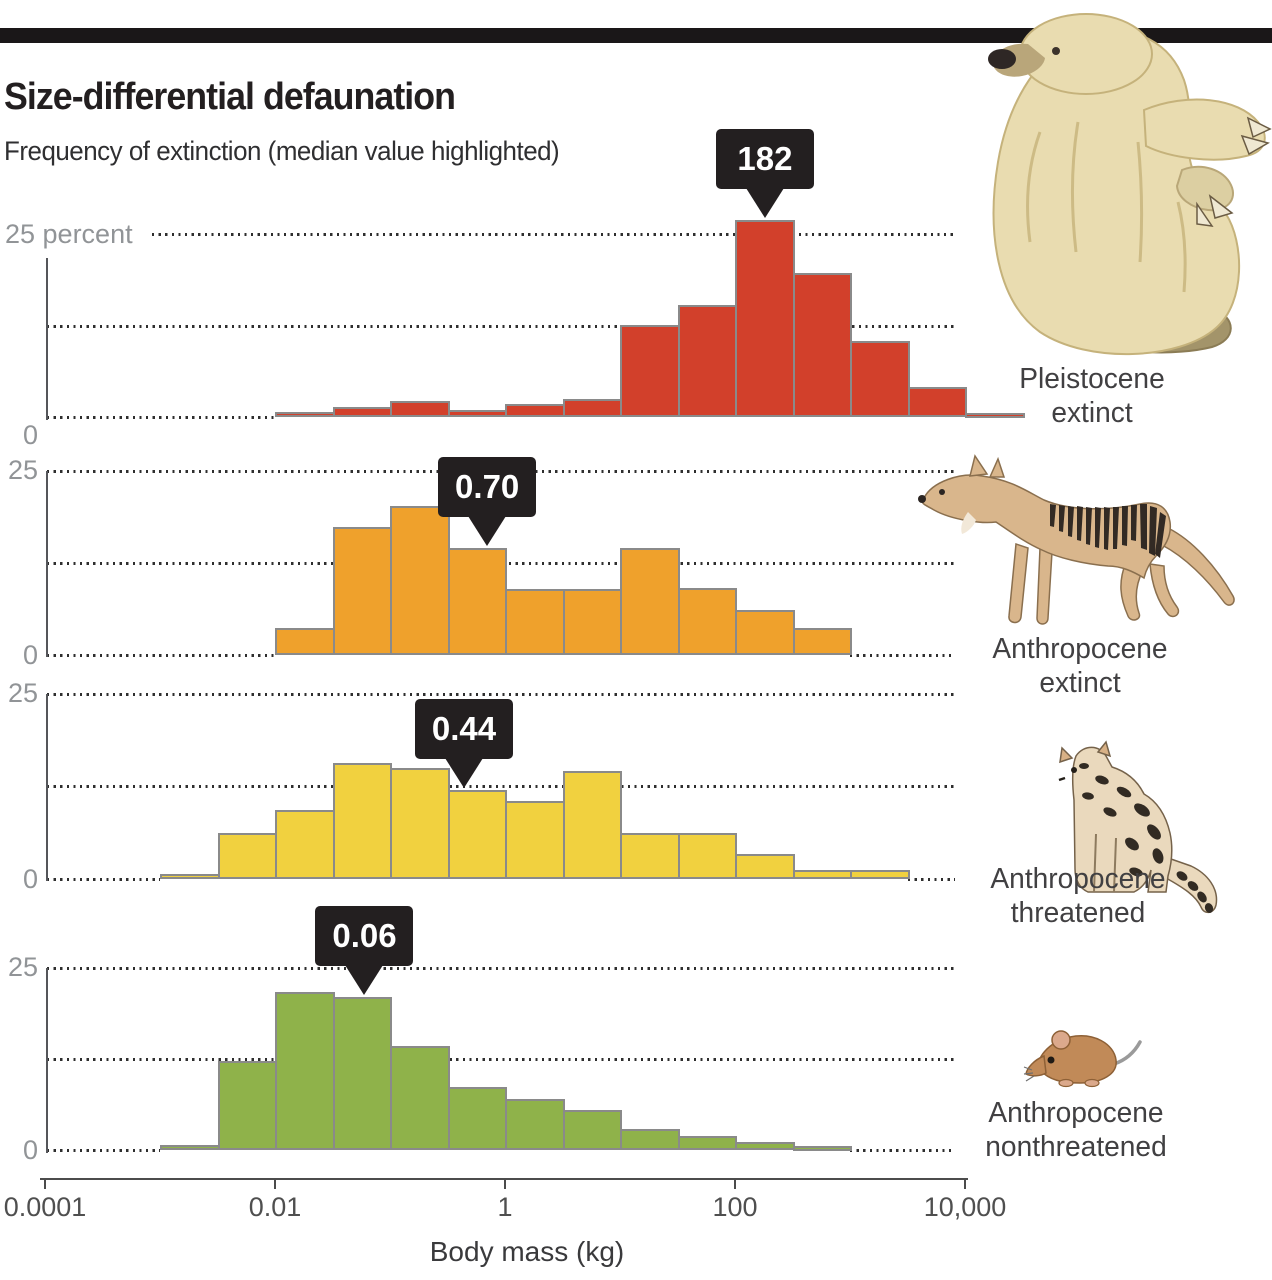  What do you see at coordinates (1092, 379) in the screenshot?
I see `label-line: Pleistocene` at bounding box center [1092, 379].